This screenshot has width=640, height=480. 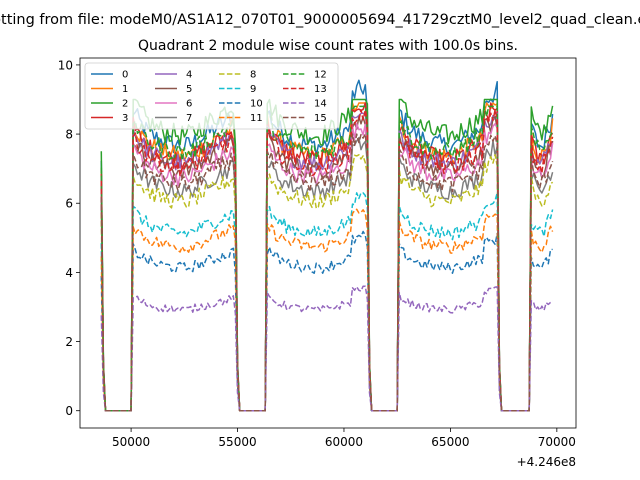 What do you see at coordinates (189, 89) in the screenshot?
I see `legend-label: 5` at bounding box center [189, 89].